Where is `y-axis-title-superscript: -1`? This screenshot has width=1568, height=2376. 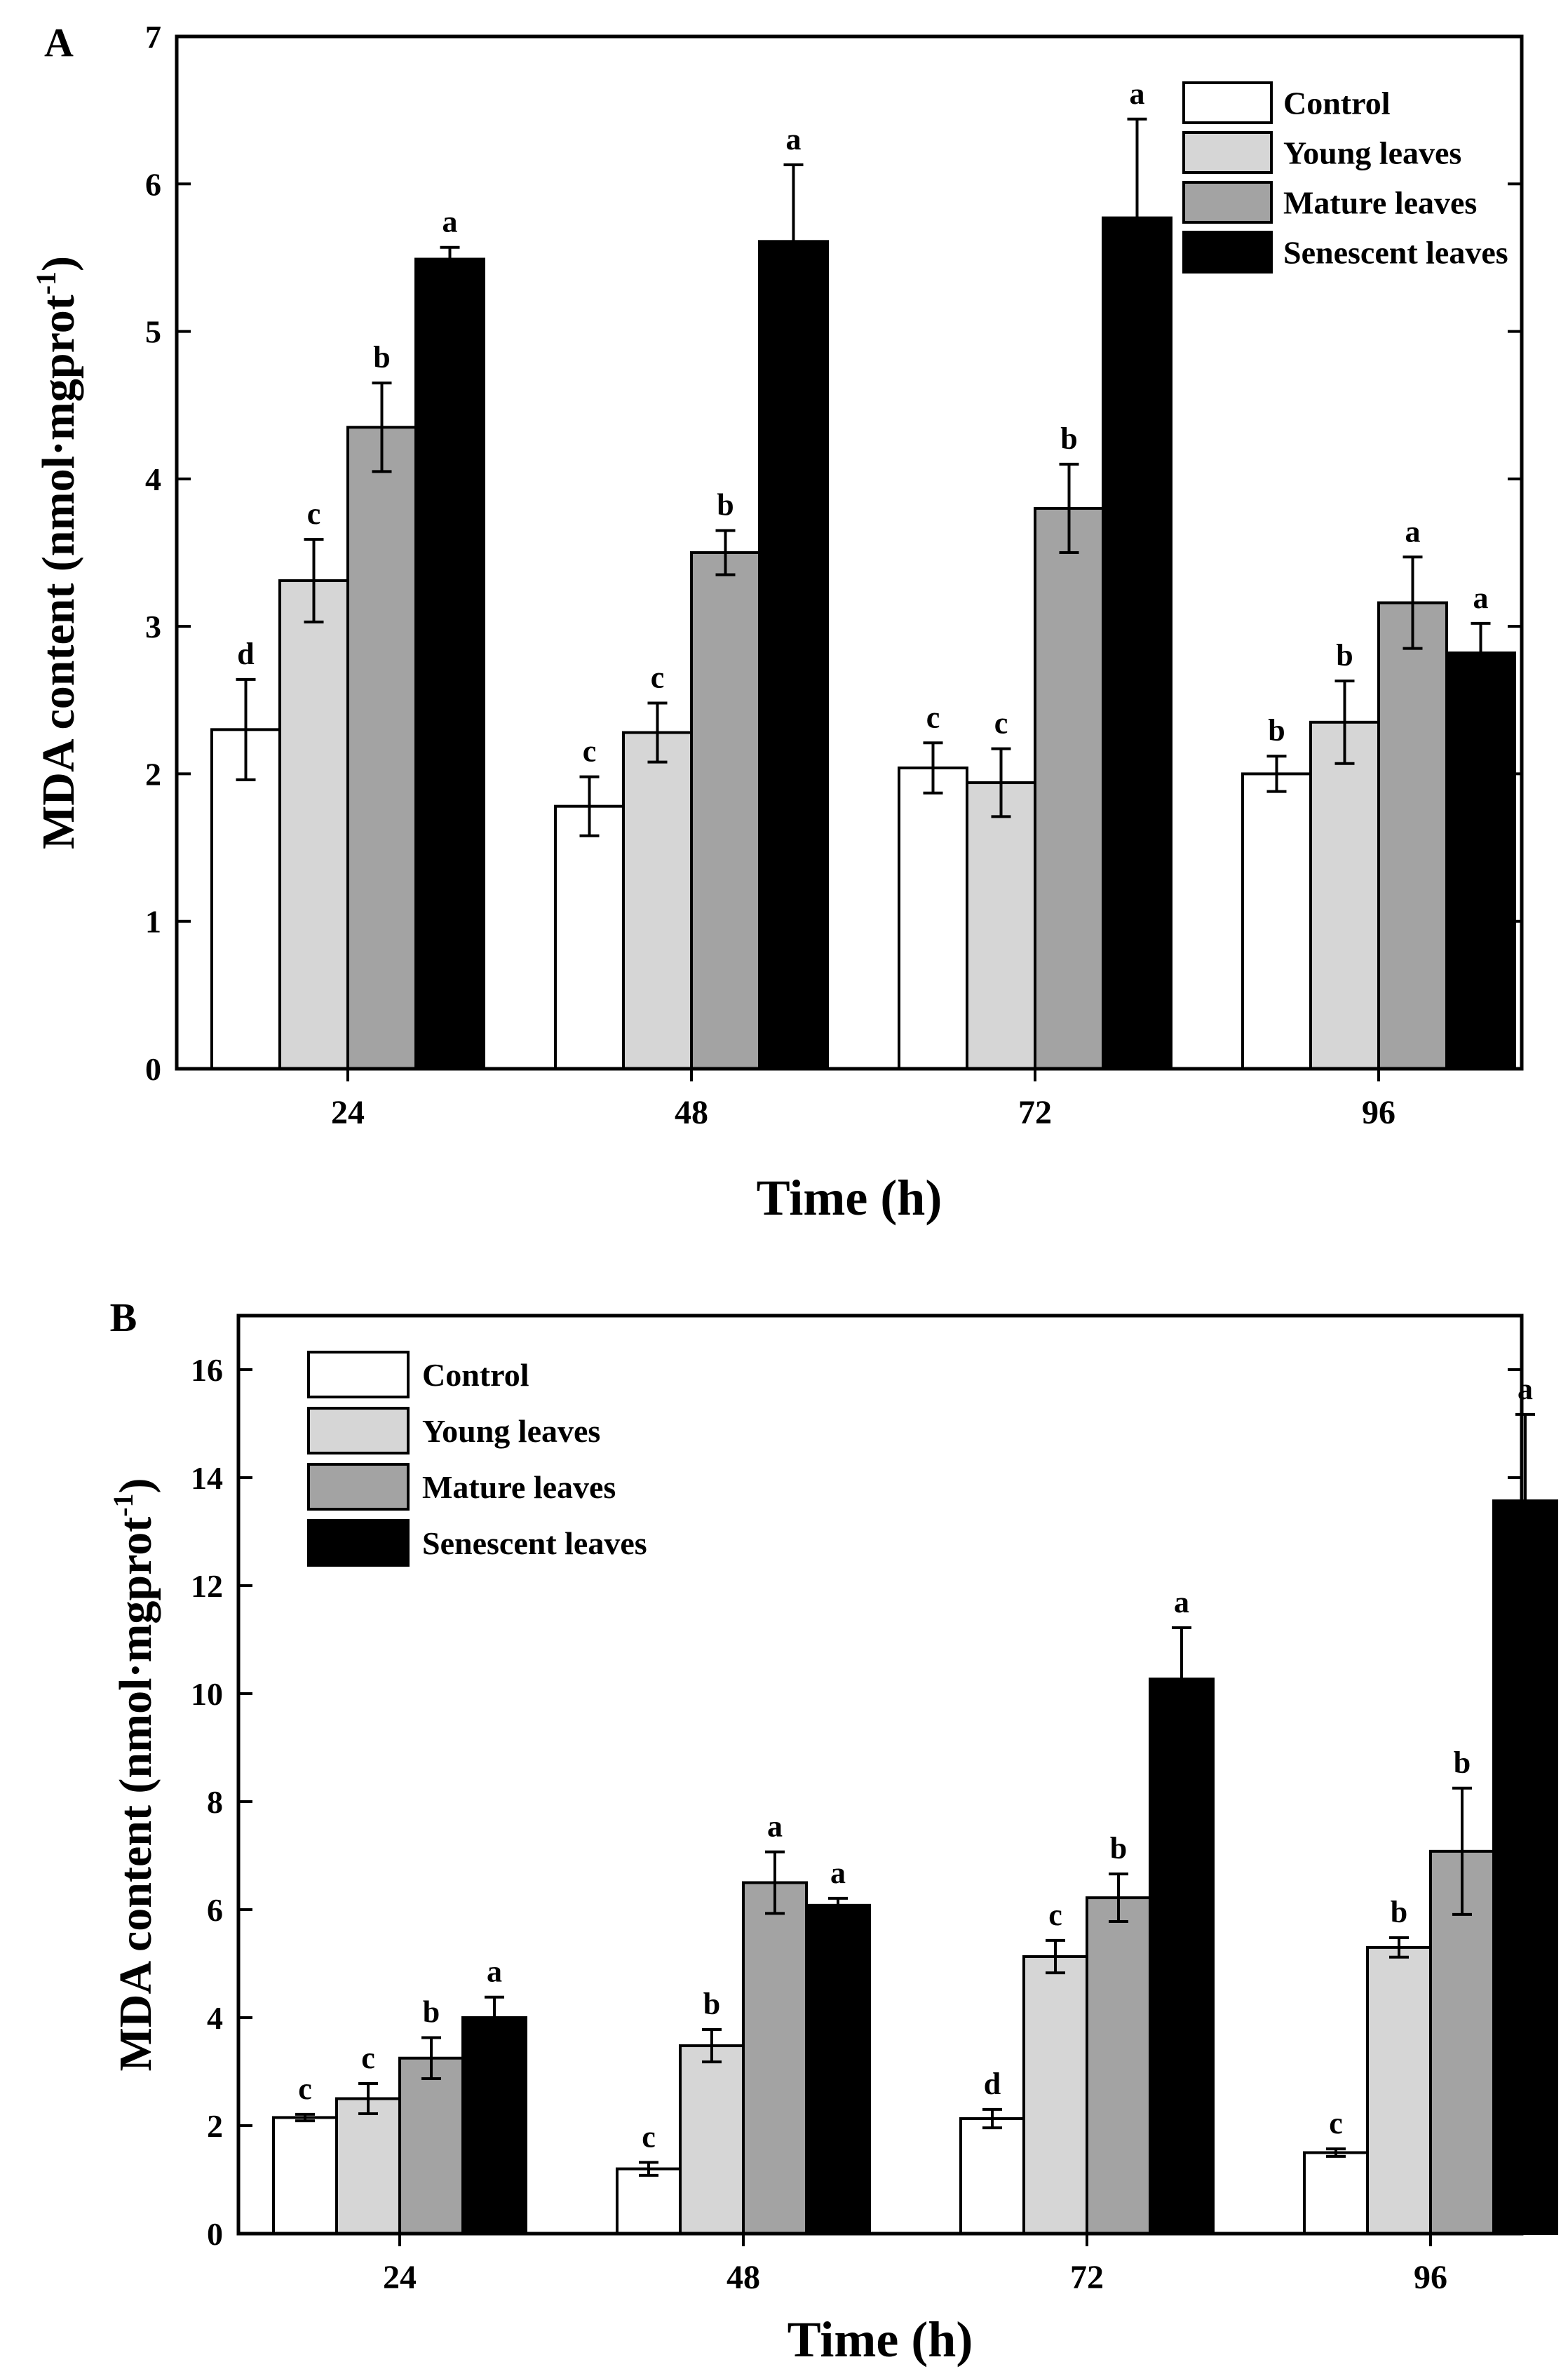
y-axis-title-superscript: -1 is located at coordinates (46, 283).